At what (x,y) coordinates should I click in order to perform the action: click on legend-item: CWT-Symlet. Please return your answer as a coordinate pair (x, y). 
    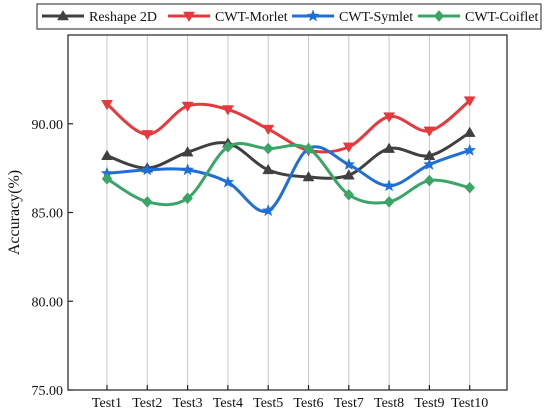
    Looking at the image, I should click on (352, 17).